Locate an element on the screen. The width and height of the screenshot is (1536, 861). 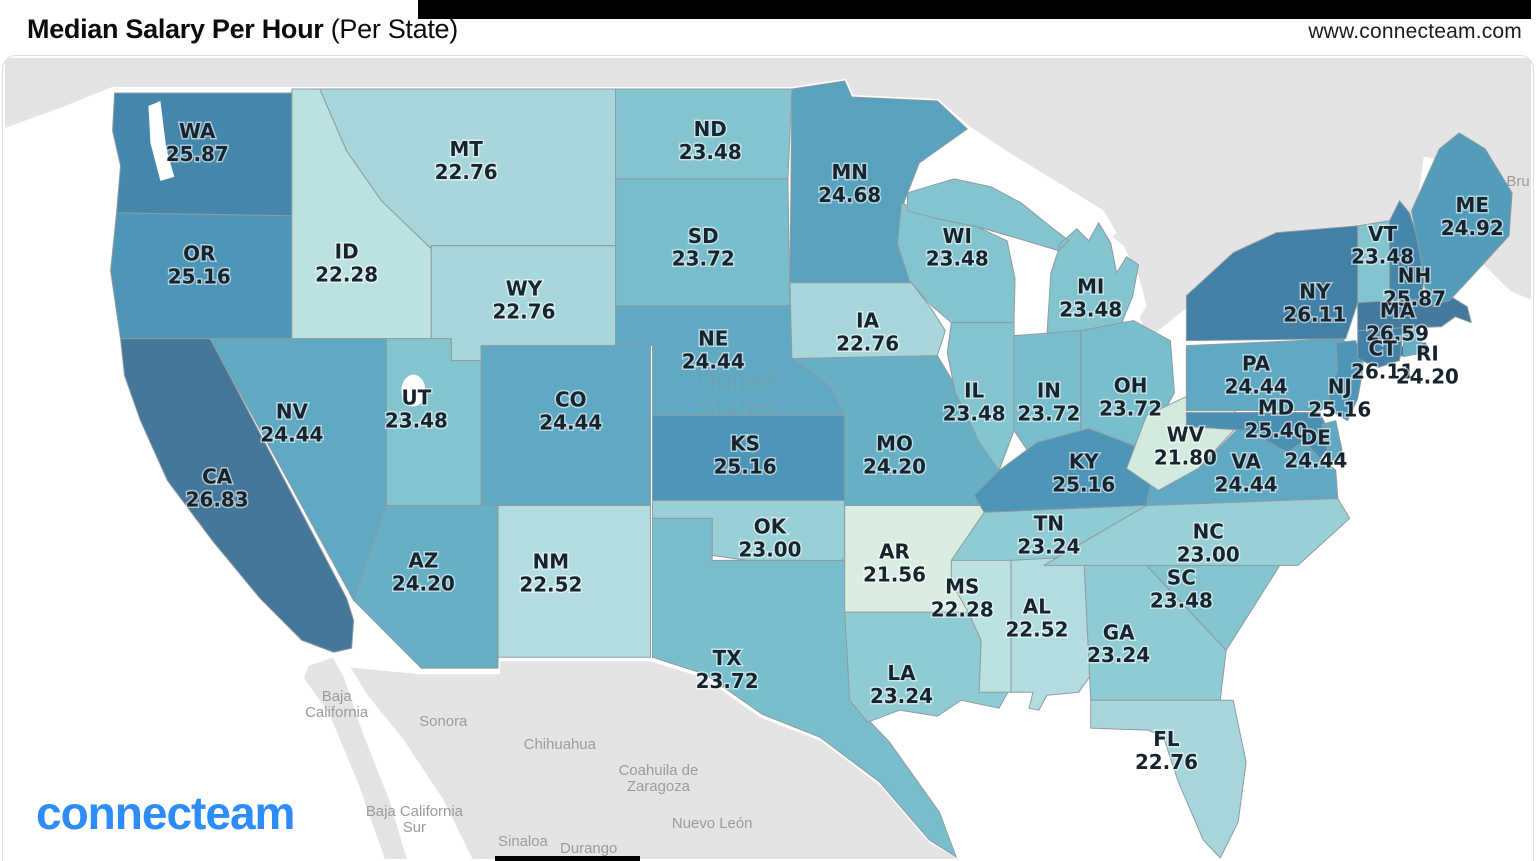
state-label-value-NC: 23.00 is located at coordinates (1208, 554).